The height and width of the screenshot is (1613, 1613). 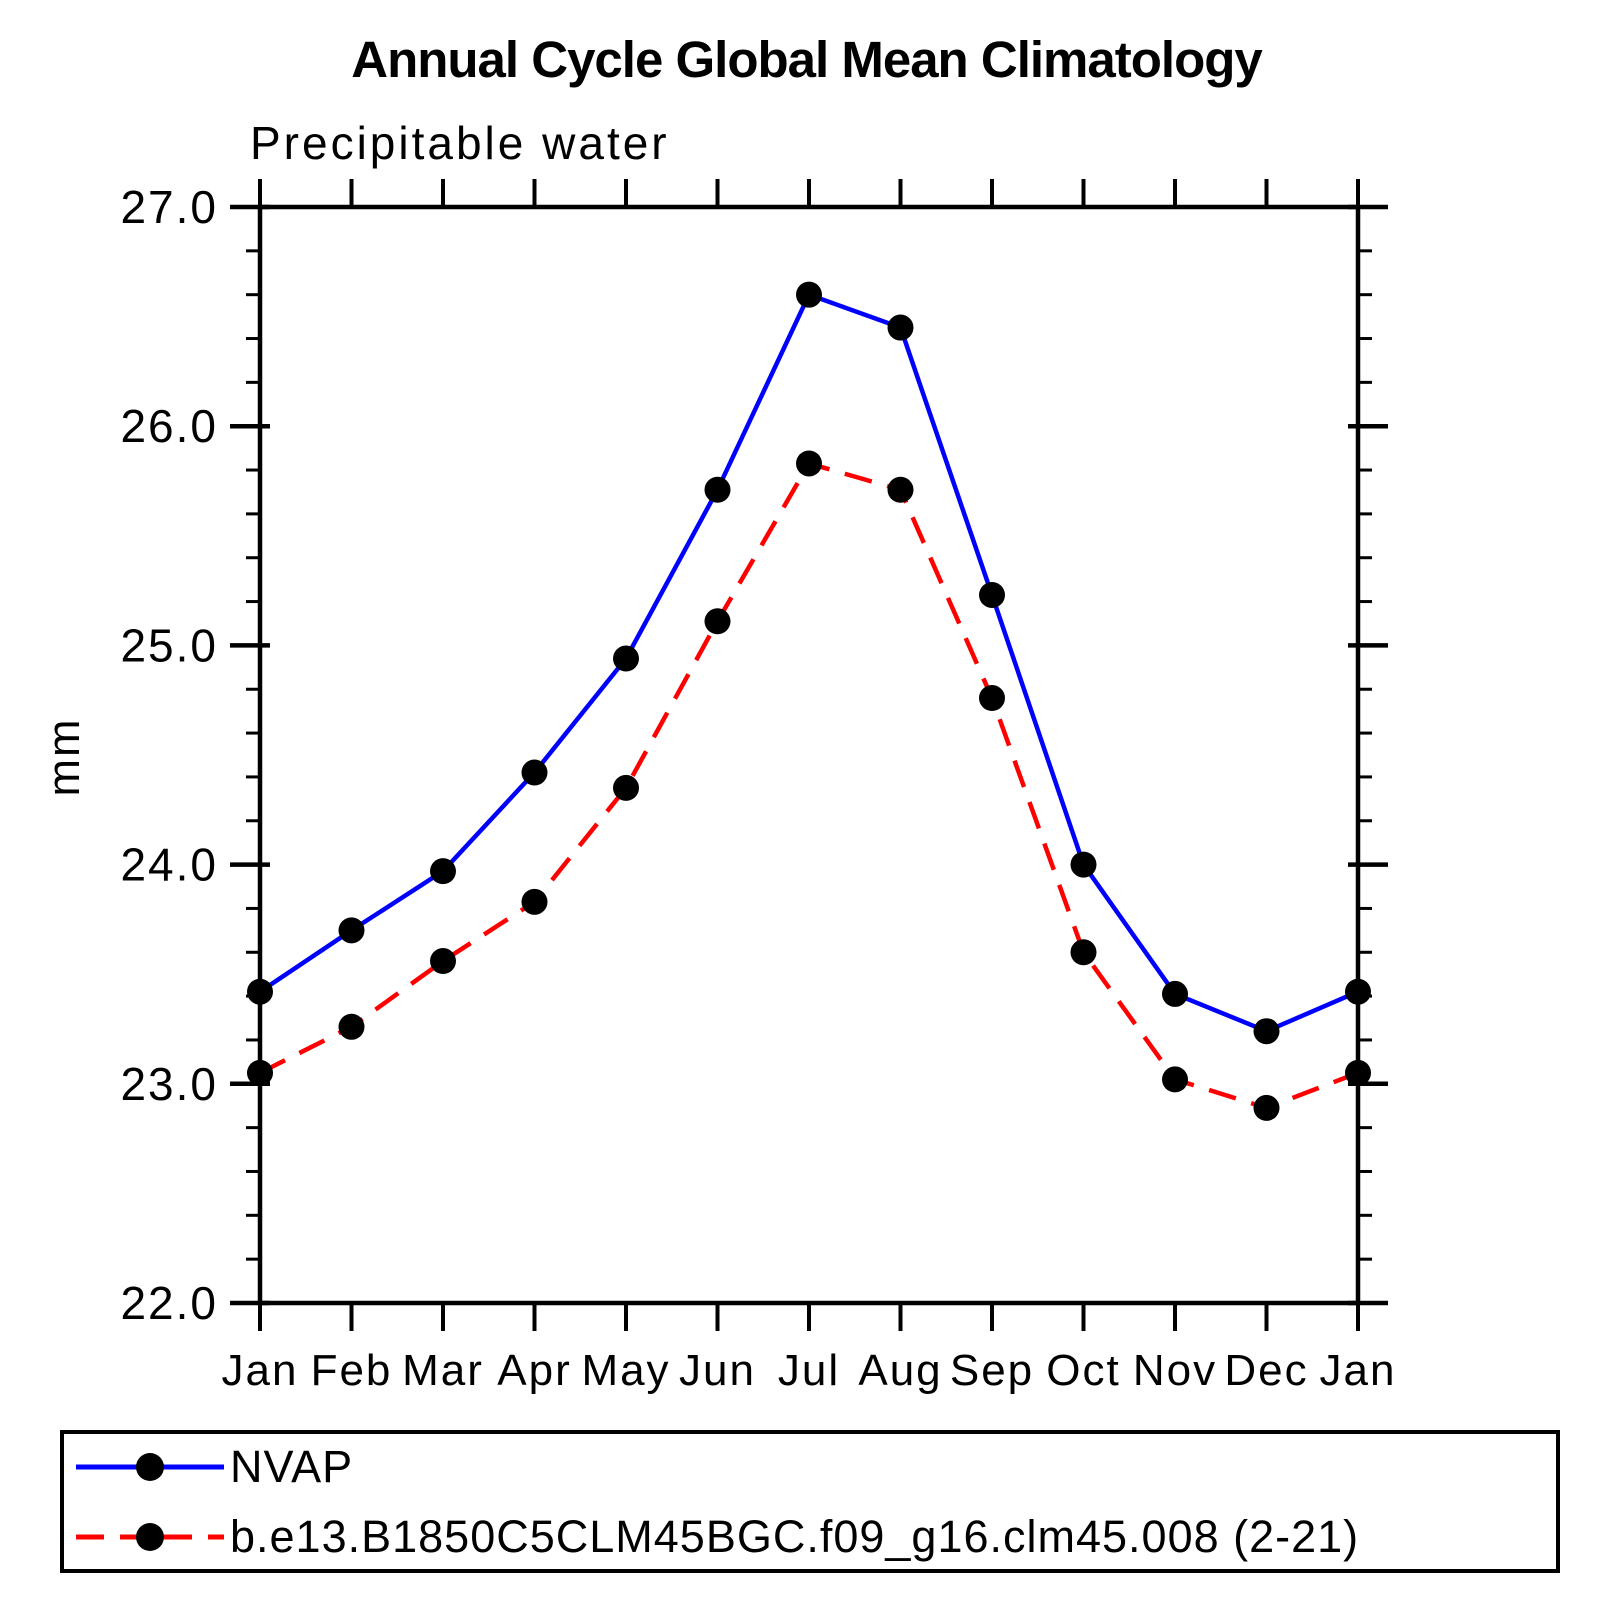 I want to click on legend-item-nvap: NVAP, so click(x=813, y=1467).